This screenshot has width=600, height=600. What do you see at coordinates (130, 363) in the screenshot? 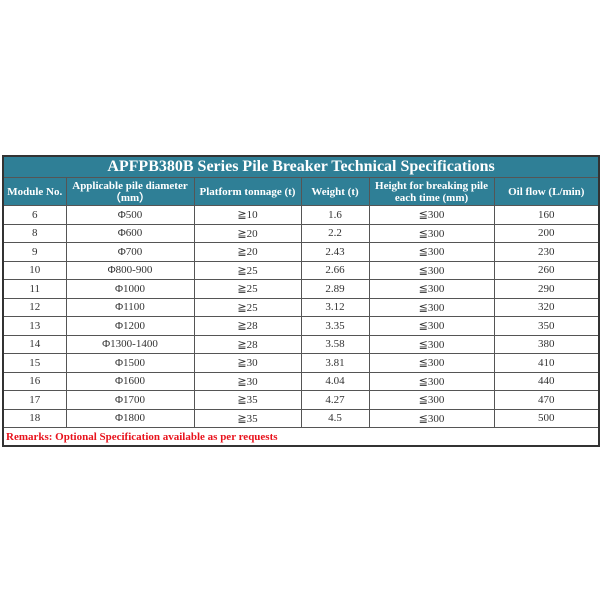
I see `table-cell: Φ1500` at bounding box center [130, 363].